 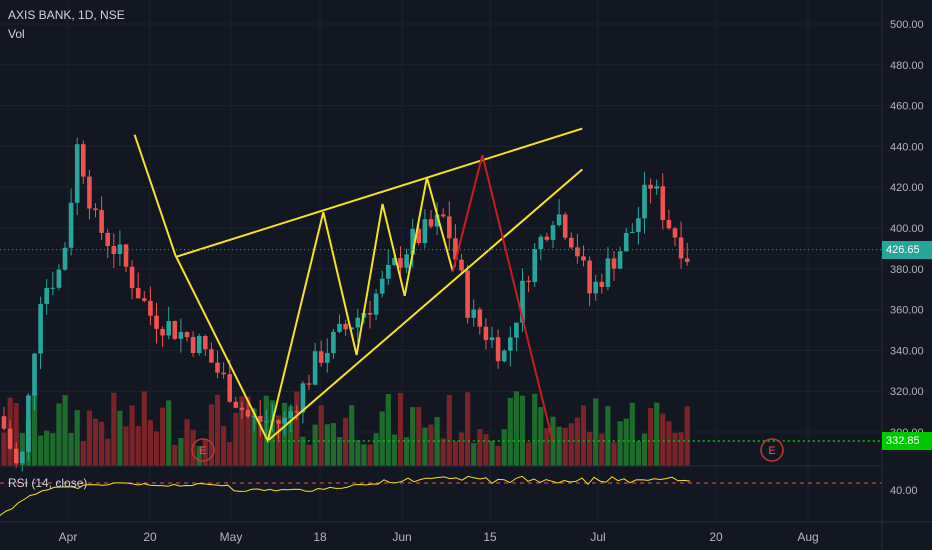 I want to click on time-tick-label: Apr, so click(x=68, y=537).